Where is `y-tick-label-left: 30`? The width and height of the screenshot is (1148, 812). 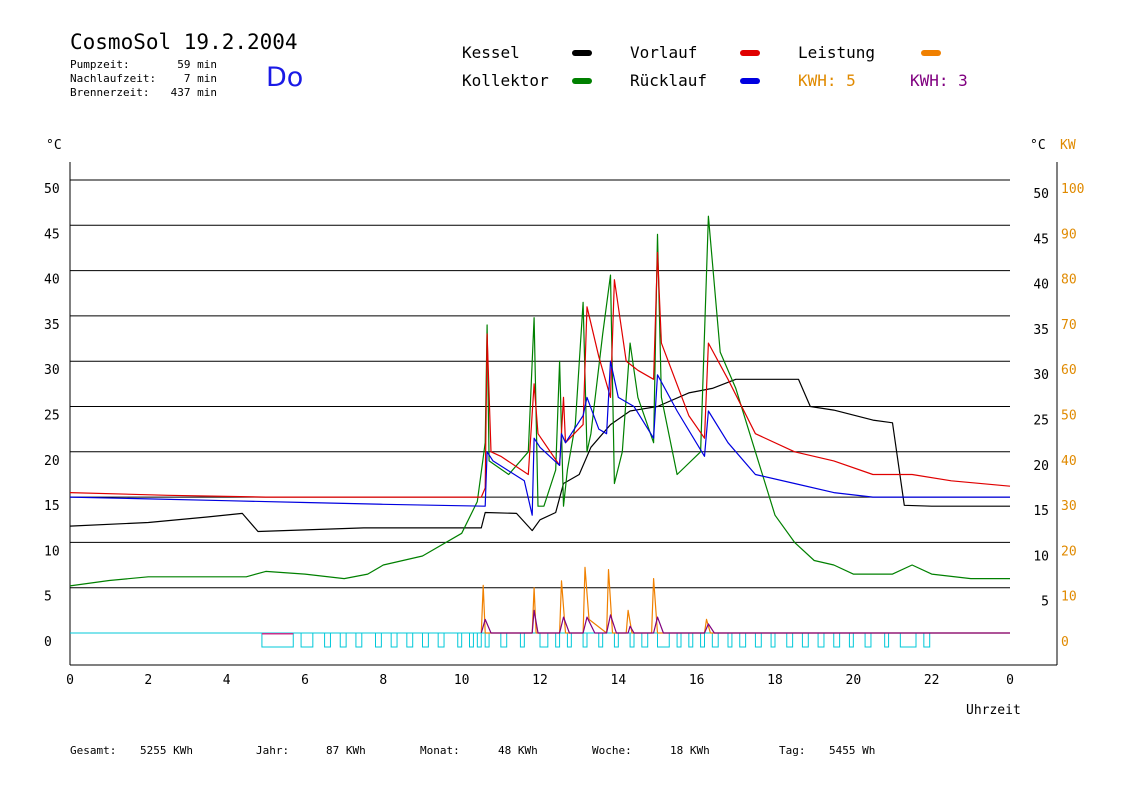 y-tick-label-left: 30 is located at coordinates (52, 370).